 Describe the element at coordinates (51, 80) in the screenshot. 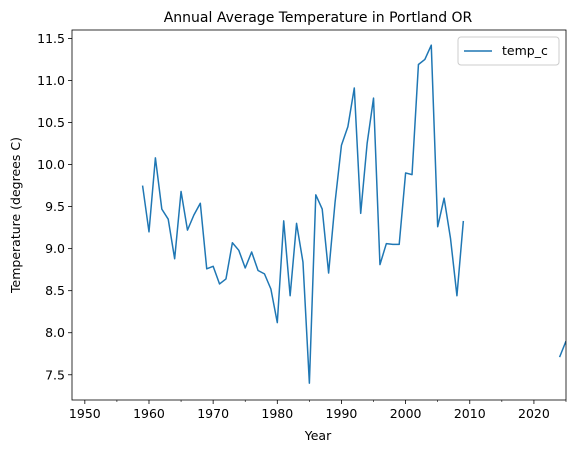

I see `y-tick-label: 11.0` at that location.